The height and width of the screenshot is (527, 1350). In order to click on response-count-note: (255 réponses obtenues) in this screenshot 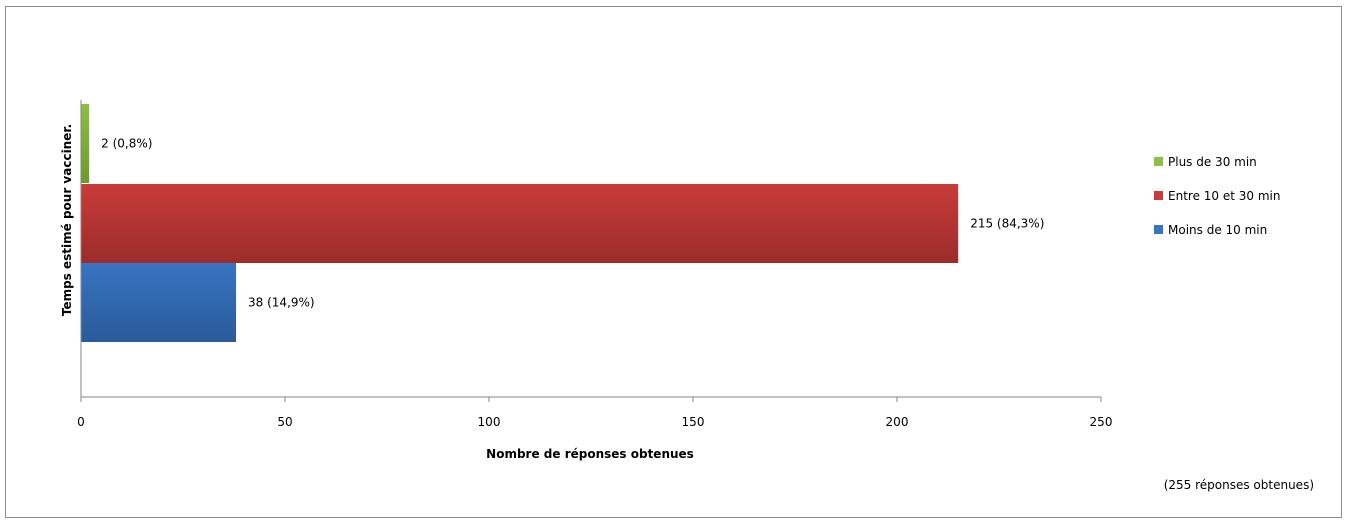, I will do `click(1239, 485)`.